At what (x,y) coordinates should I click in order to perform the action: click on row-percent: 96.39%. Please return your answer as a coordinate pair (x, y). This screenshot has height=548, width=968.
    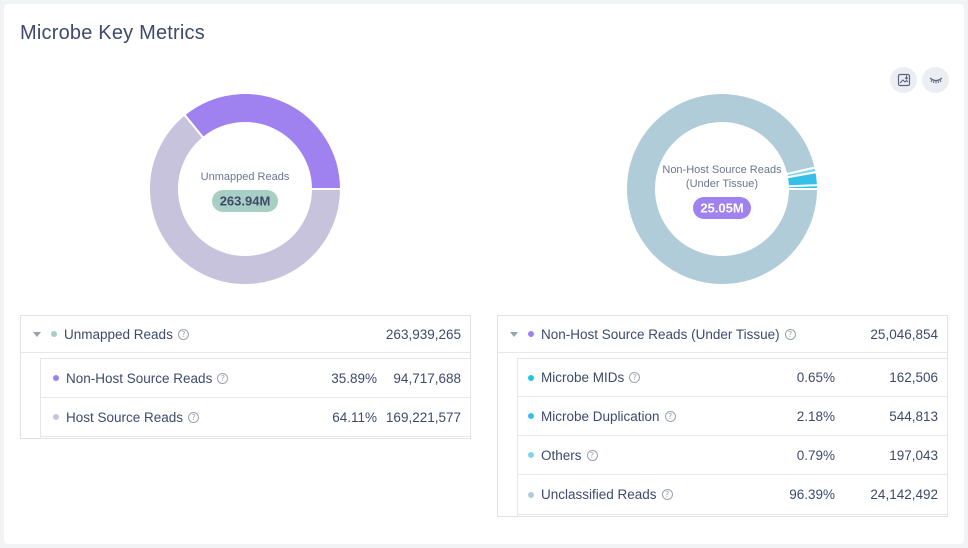
    Looking at the image, I should click on (812, 494).